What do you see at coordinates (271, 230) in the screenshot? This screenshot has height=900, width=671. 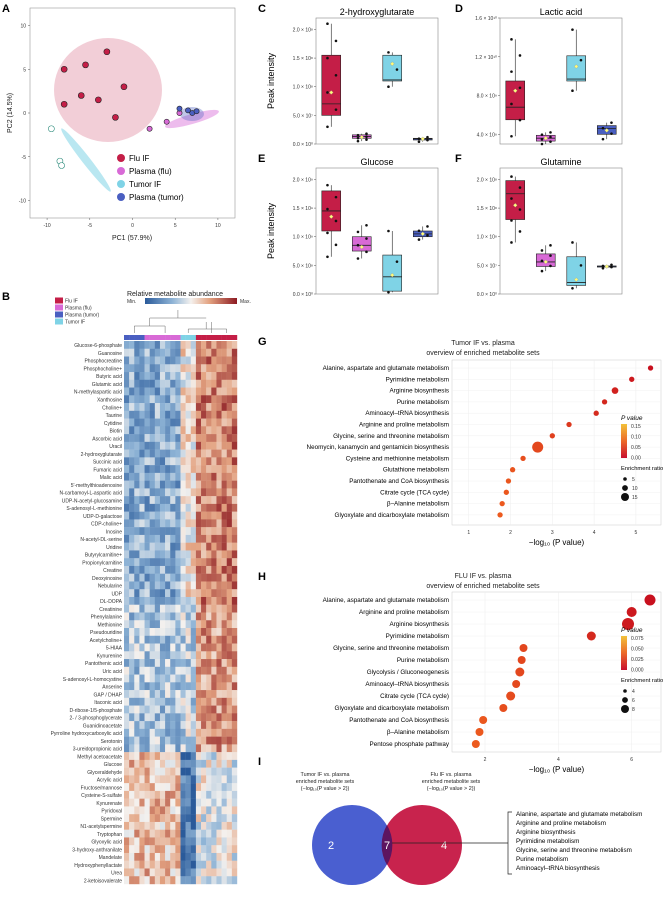 I see `box-y-label: Peak intensity` at bounding box center [271, 230].